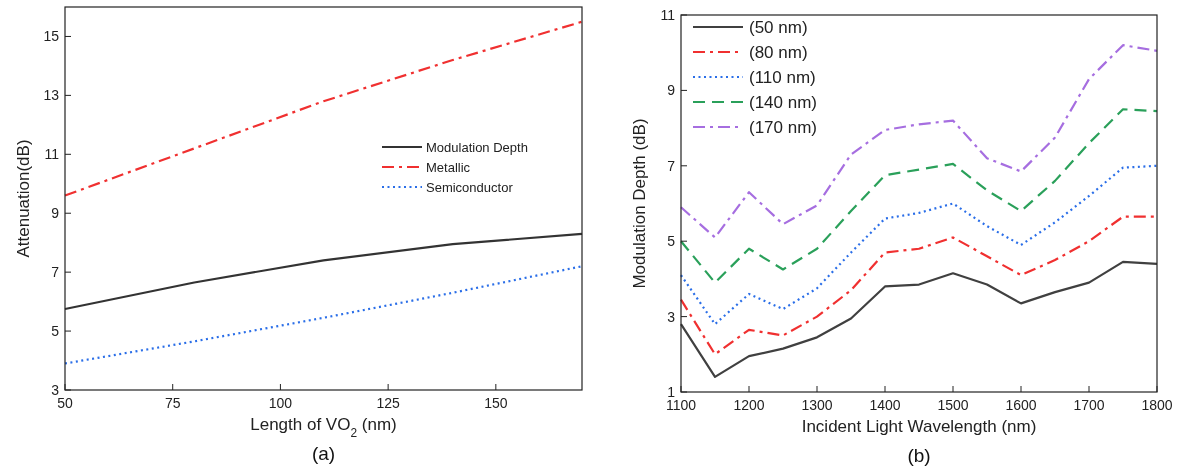 The width and height of the screenshot is (1181, 475). Describe the element at coordinates (681, 405) in the screenshot. I see `x-tick-label: 1100` at that location.